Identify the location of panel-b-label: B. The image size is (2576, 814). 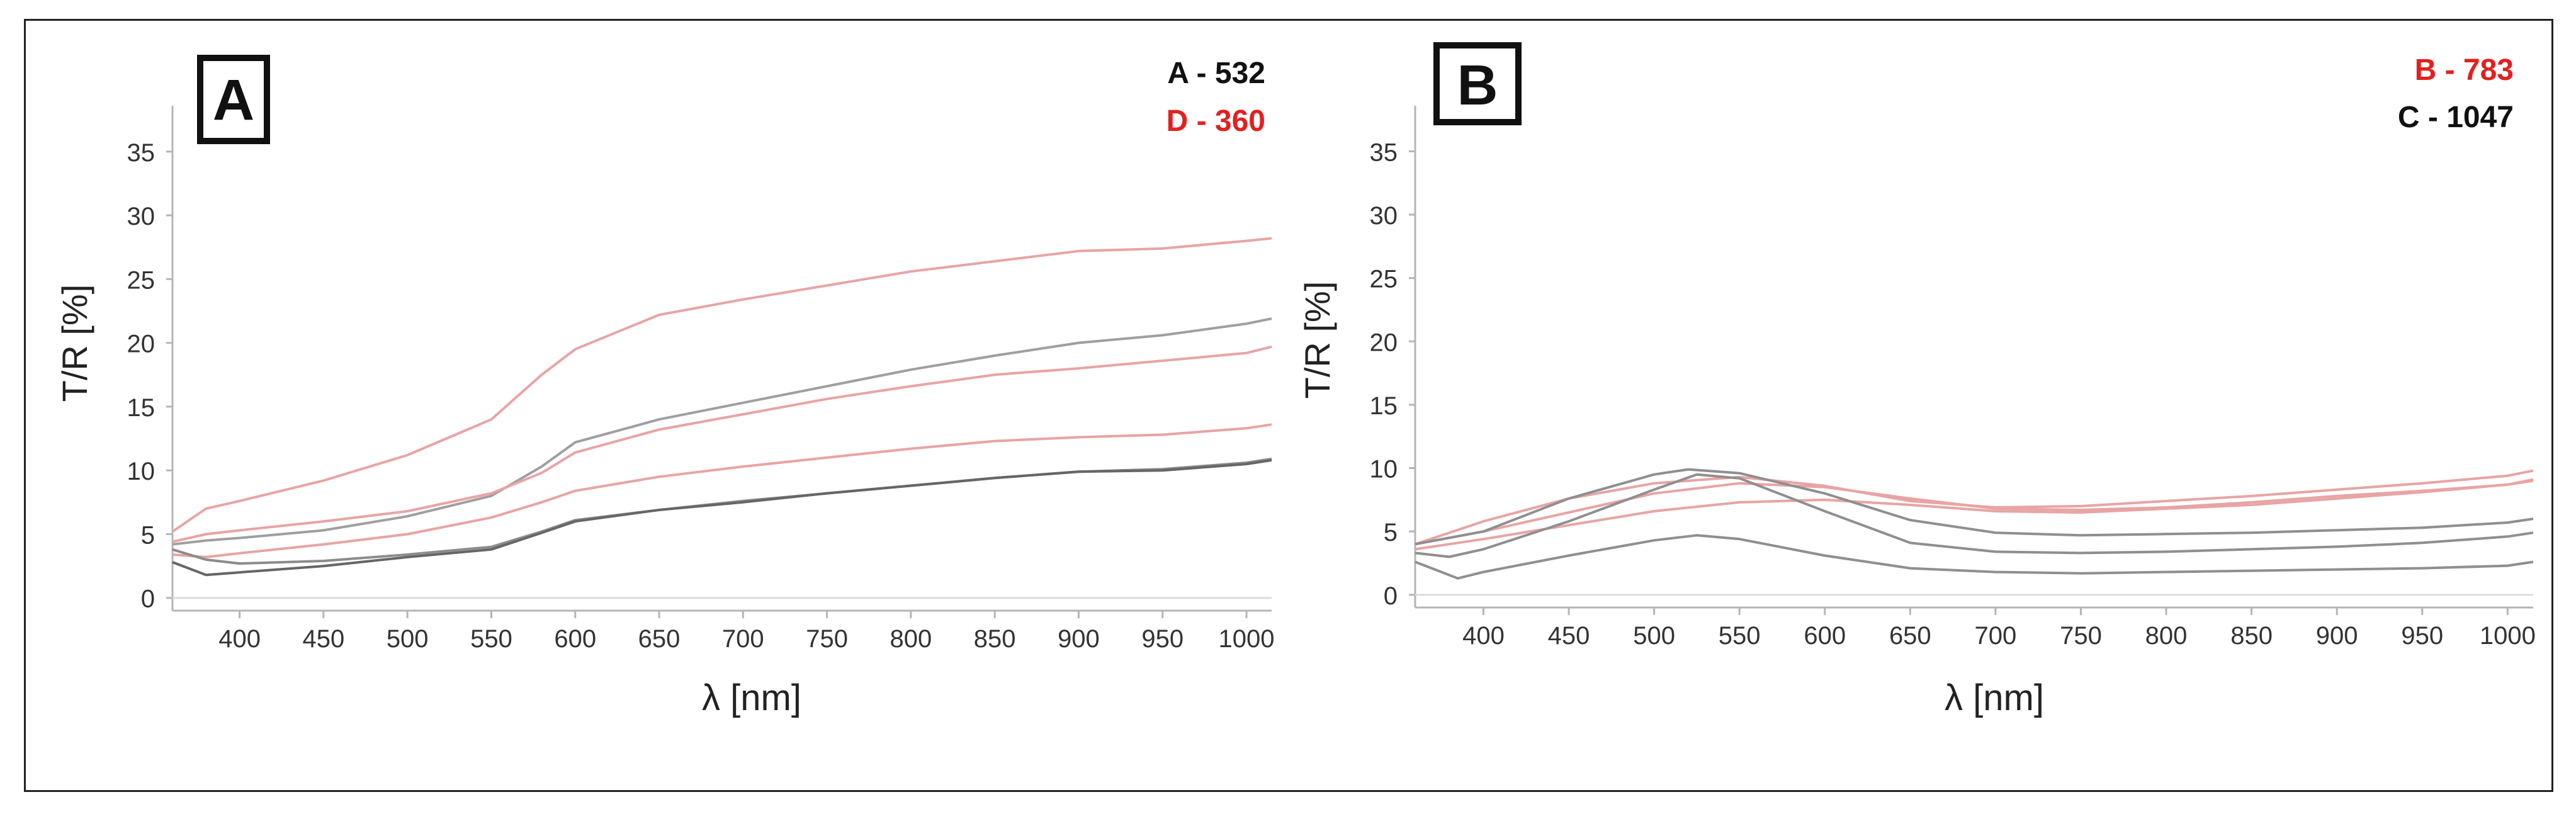
(1477, 85).